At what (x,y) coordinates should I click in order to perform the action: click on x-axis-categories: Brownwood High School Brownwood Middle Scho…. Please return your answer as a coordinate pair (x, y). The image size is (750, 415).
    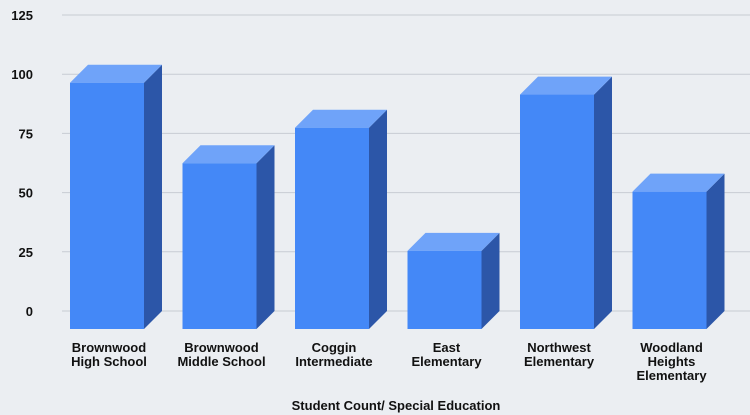
    Looking at the image, I should click on (389, 361).